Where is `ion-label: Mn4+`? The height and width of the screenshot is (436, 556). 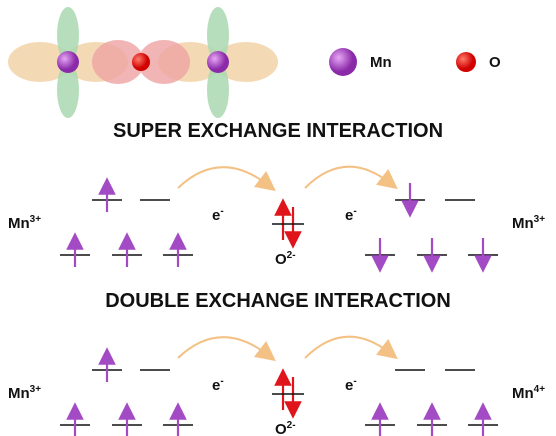
ion-label: Mn4+ is located at coordinates (528, 393).